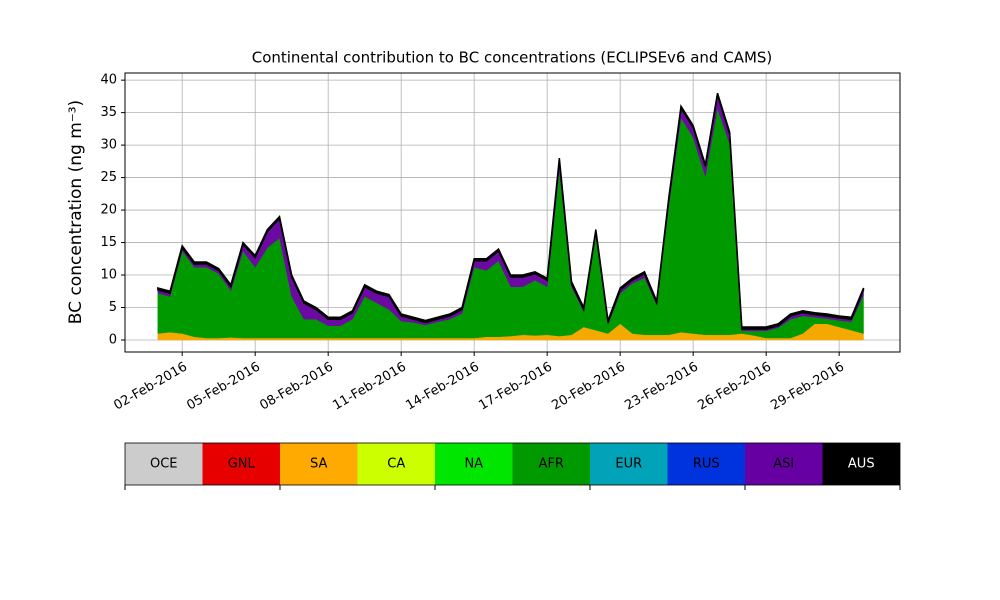 The height and width of the screenshot is (600, 1000). What do you see at coordinates (369, 387) in the screenshot?
I see `x-tick-label: 11-Feb-2016` at bounding box center [369, 387].